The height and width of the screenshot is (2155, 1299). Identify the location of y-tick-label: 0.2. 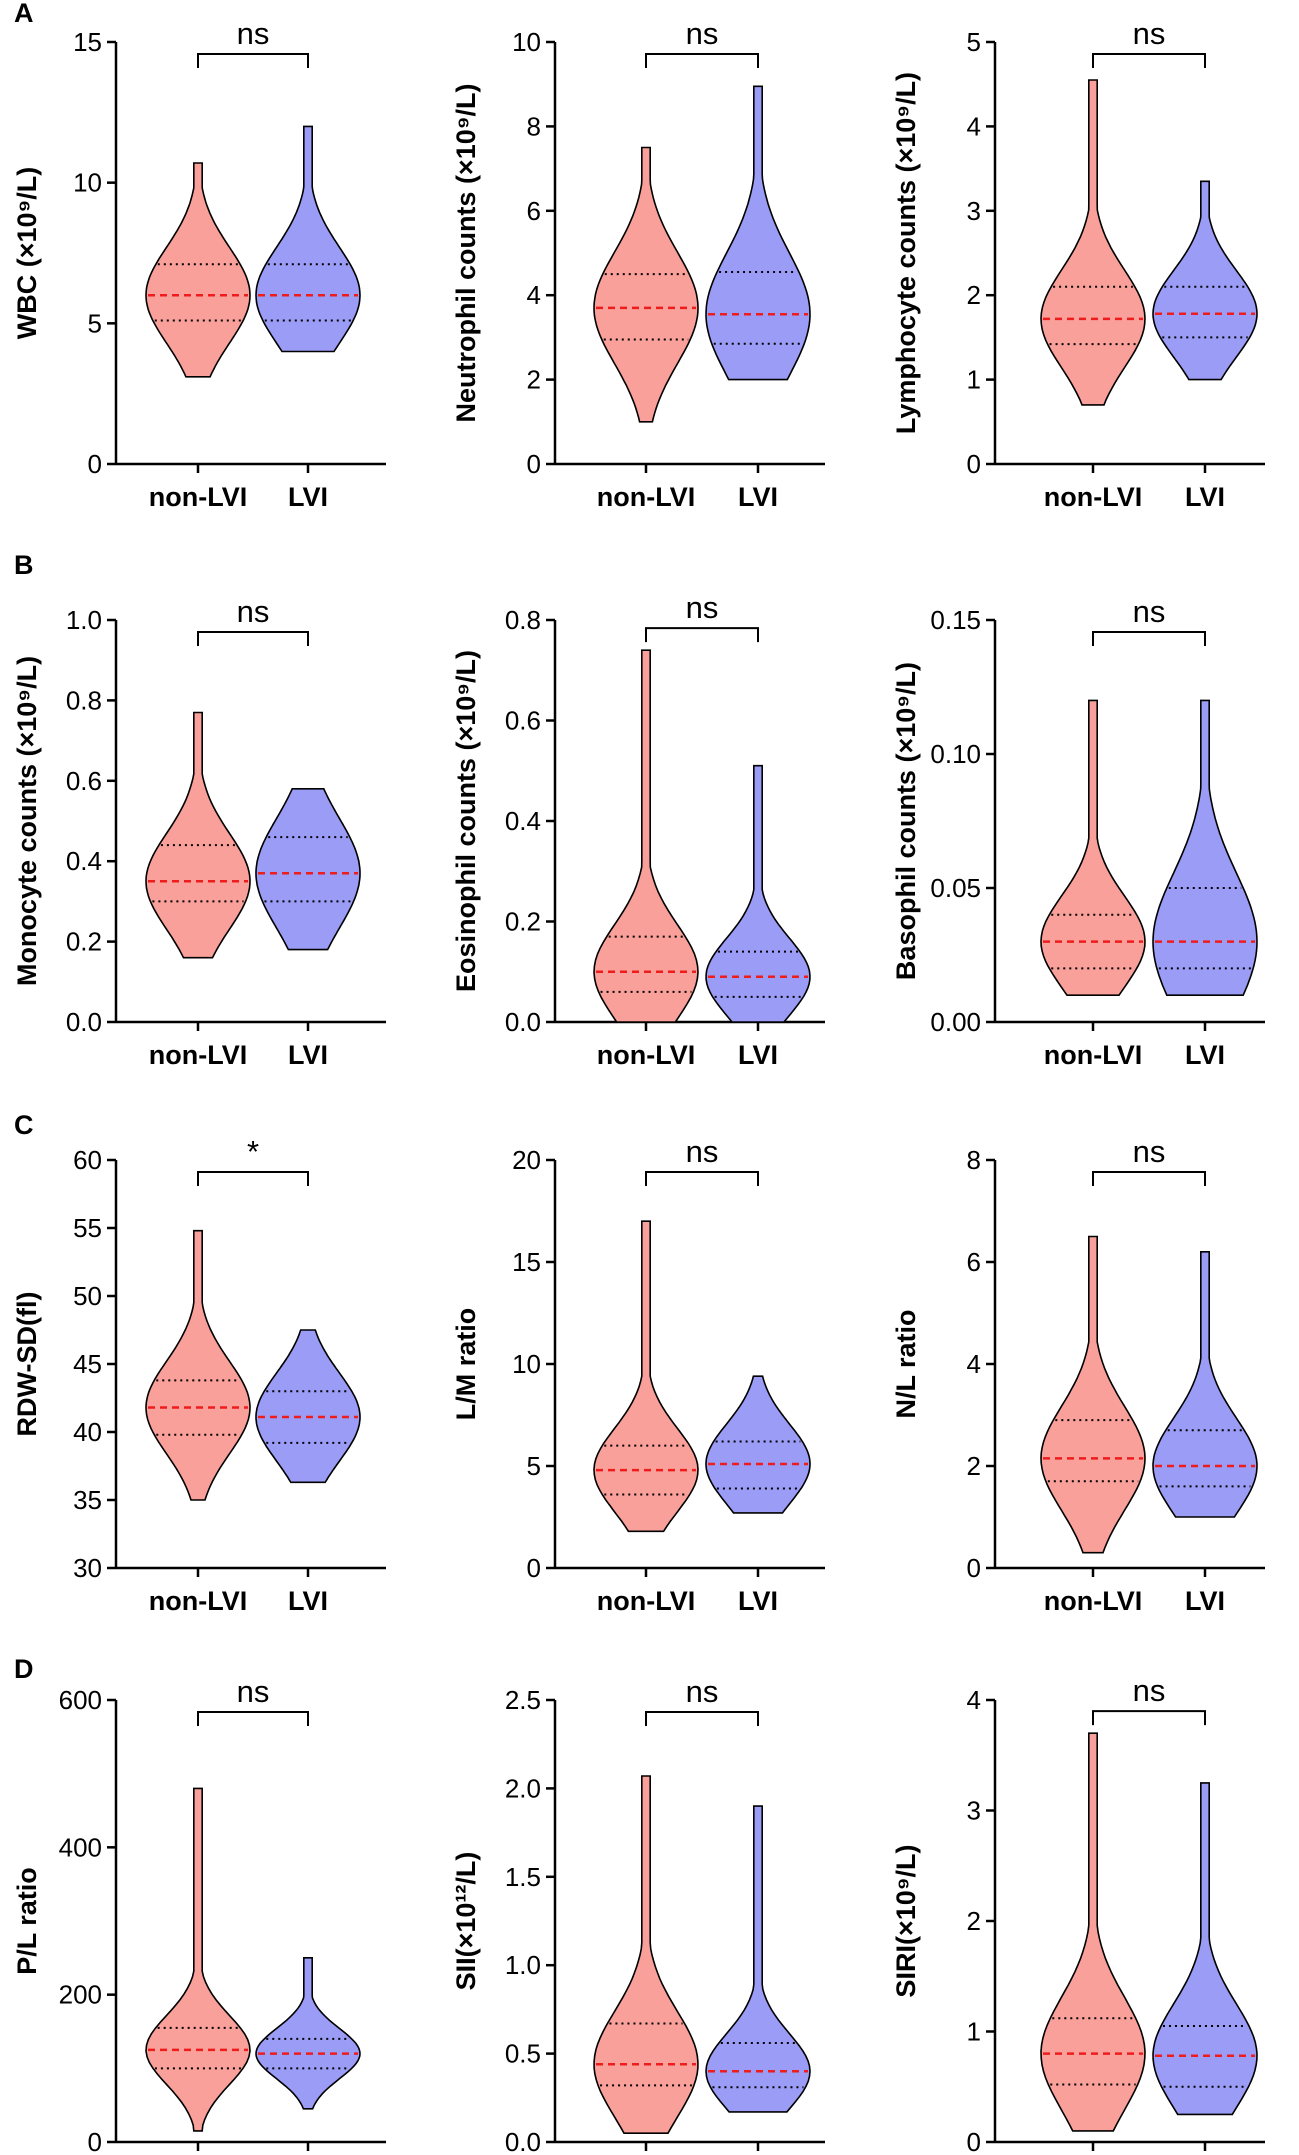
(84, 942).